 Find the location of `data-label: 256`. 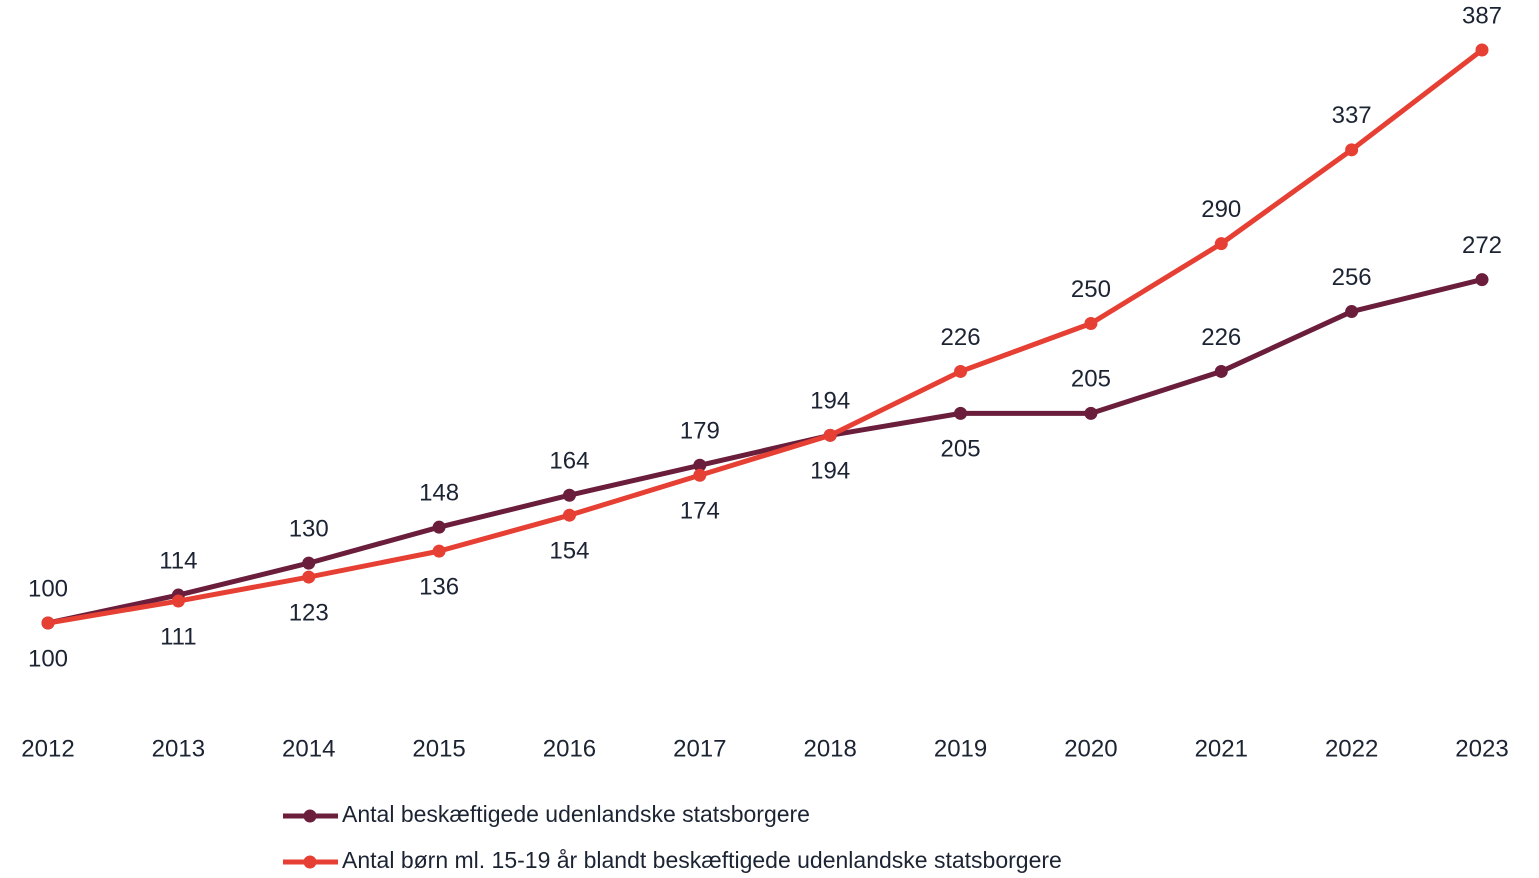

data-label: 256 is located at coordinates (1352, 277).